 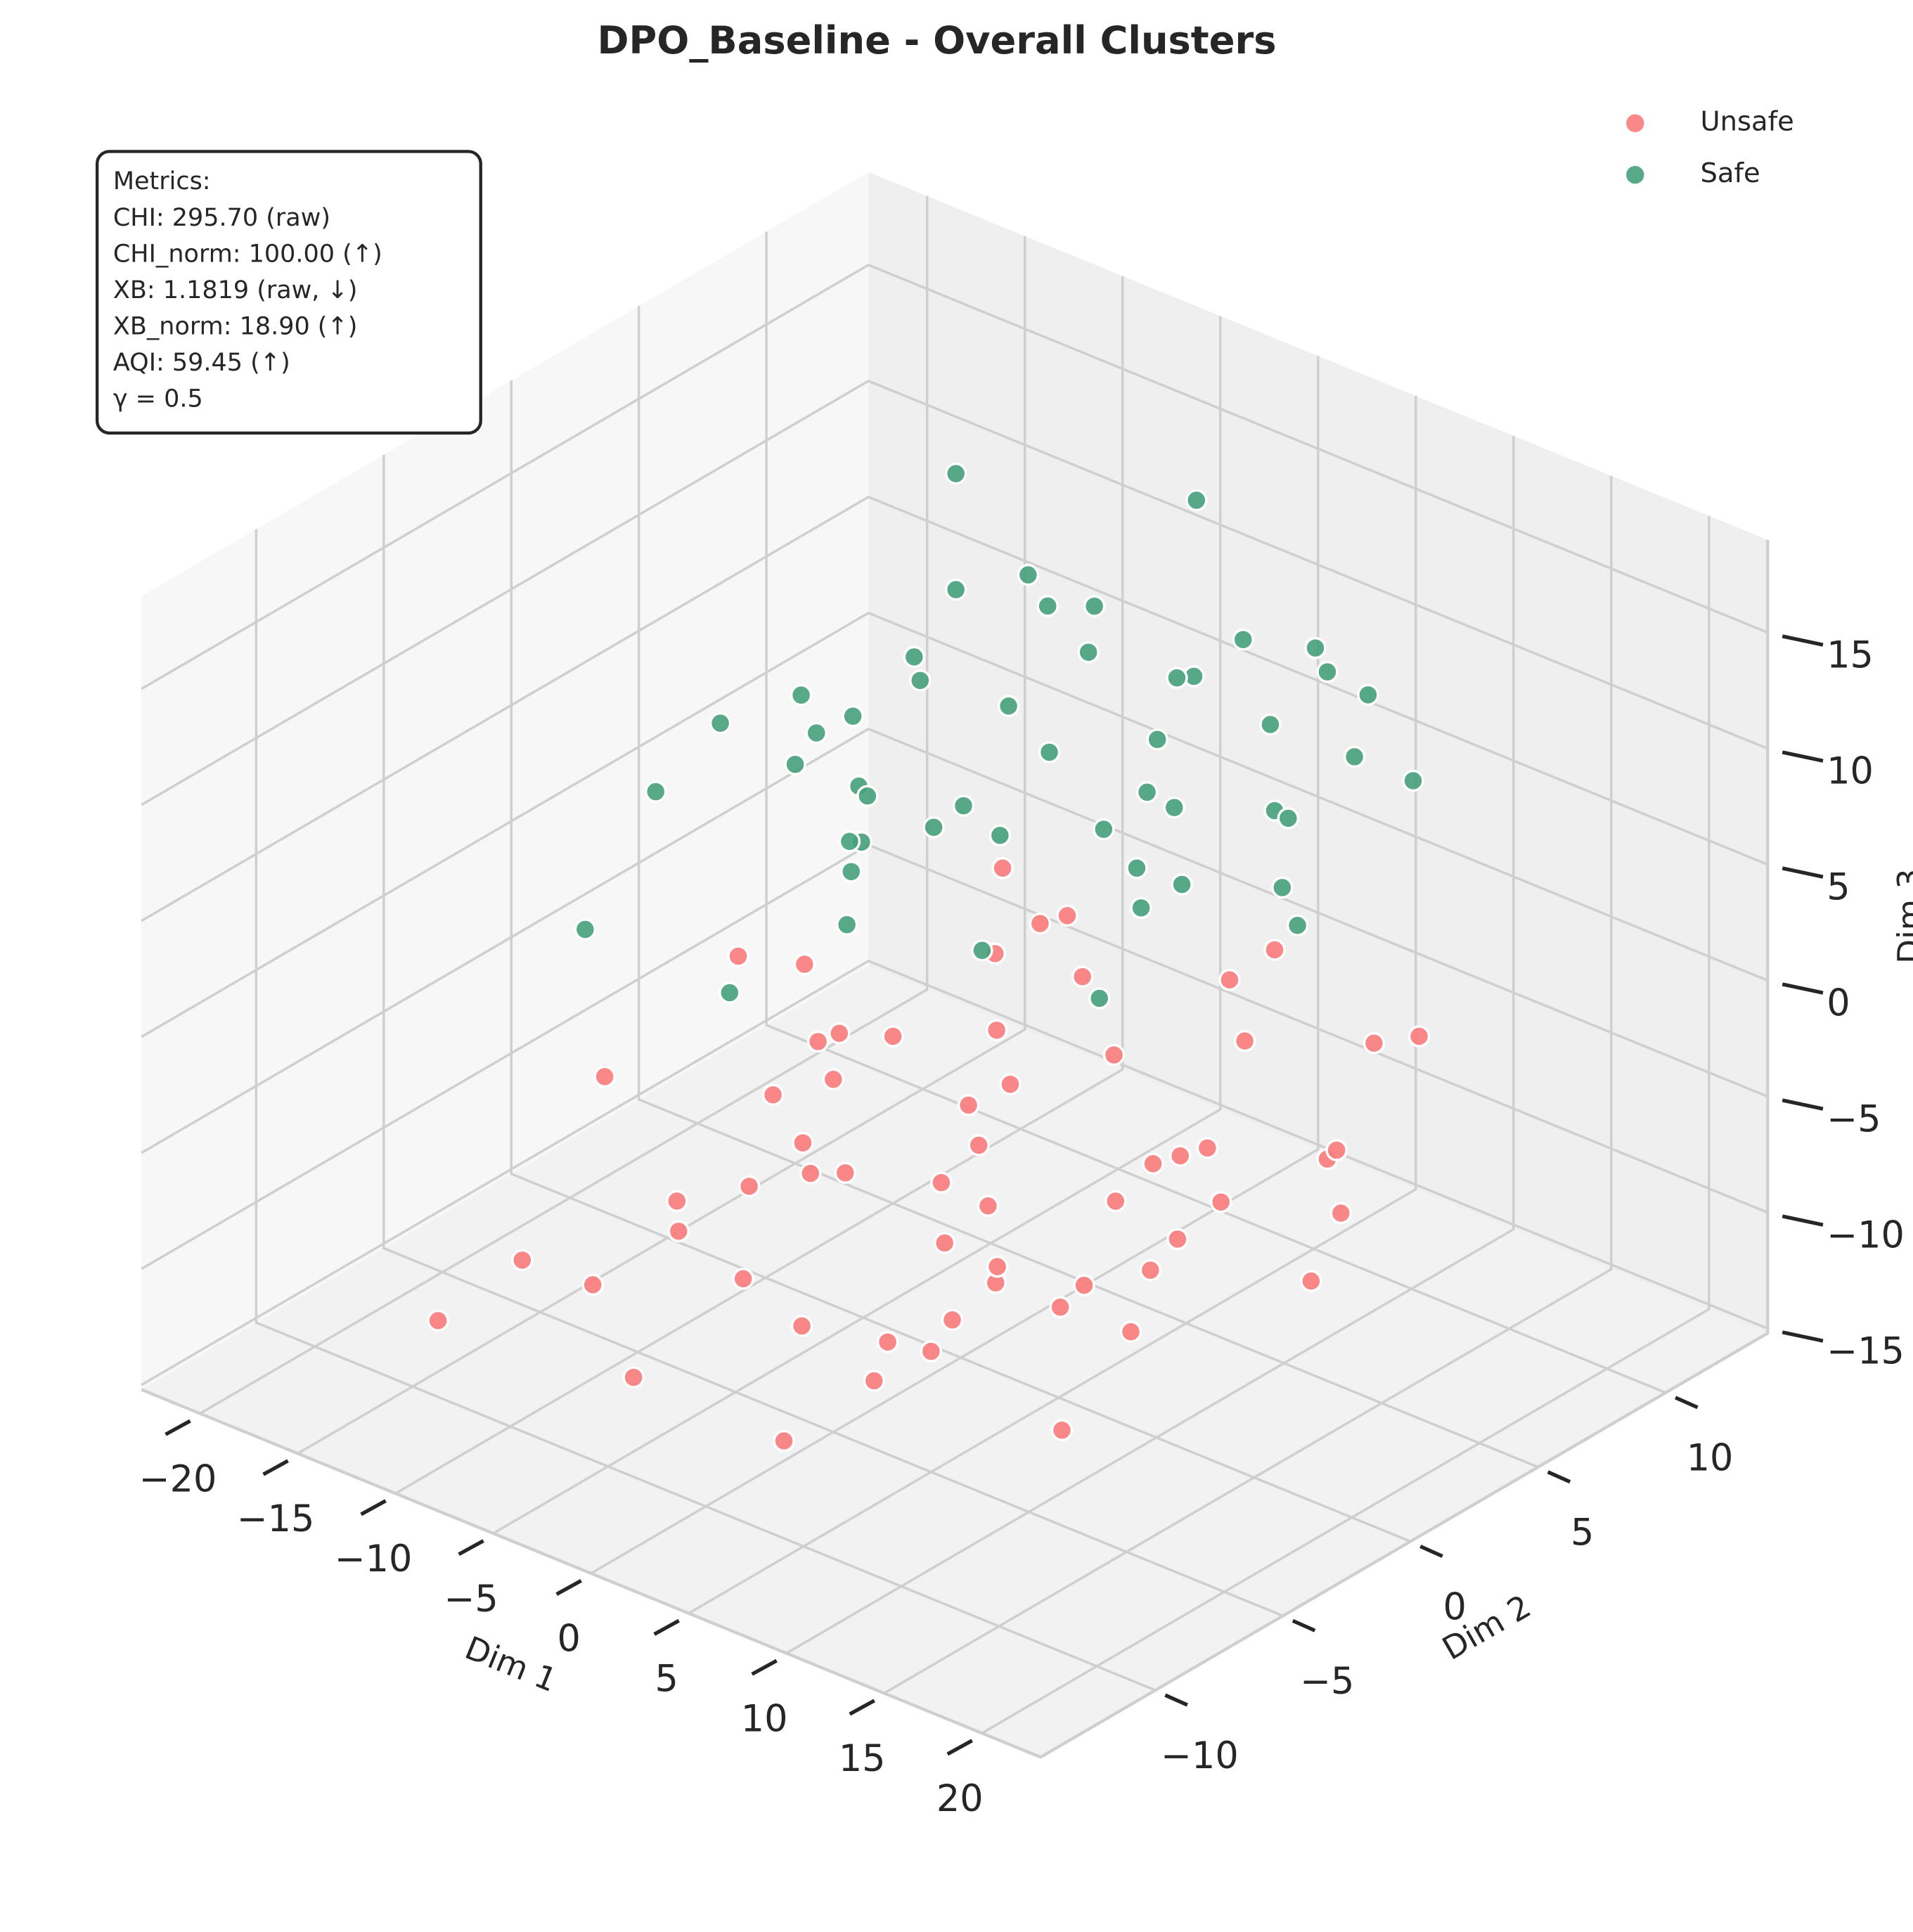 I want to click on y-tick-label: −5, so click(x=1327, y=1681).